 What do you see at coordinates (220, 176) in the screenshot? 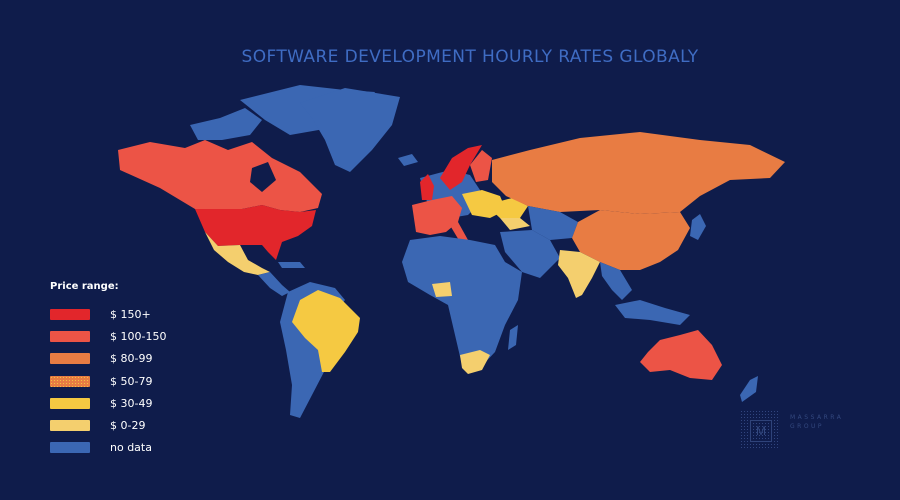
I see `region-canada` at bounding box center [220, 176].